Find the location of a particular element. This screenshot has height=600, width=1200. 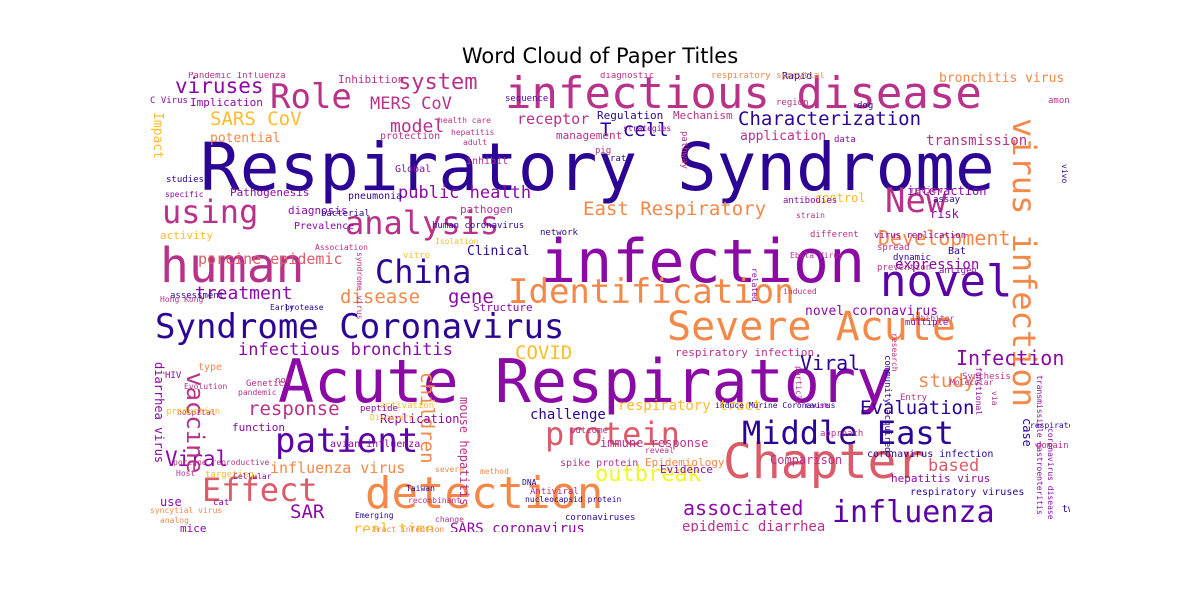

word-evolution: Evolution is located at coordinates (206, 386).